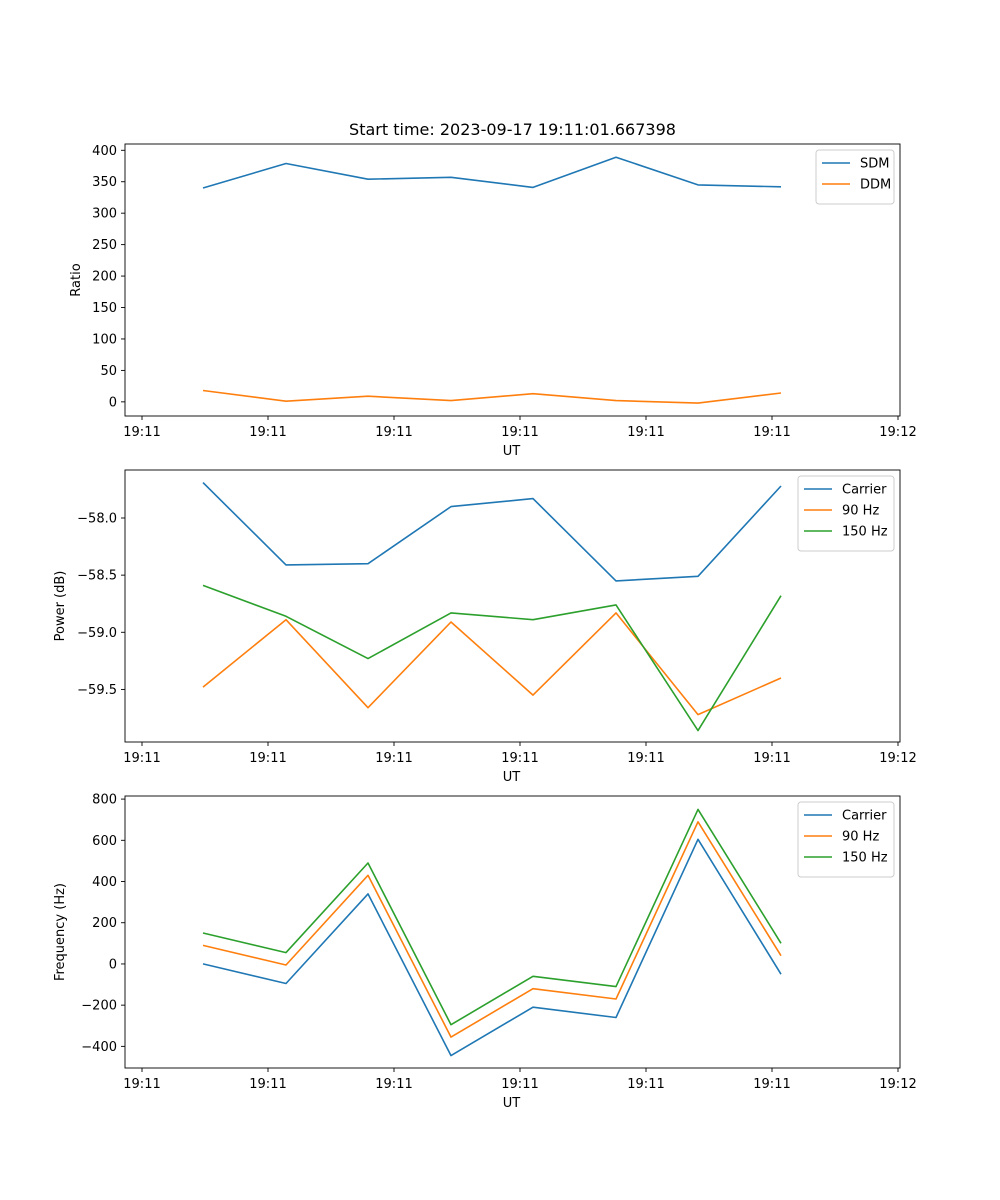  Describe the element at coordinates (60, 932) in the screenshot. I see `y-axis-label: Frequency (Hz)` at that location.